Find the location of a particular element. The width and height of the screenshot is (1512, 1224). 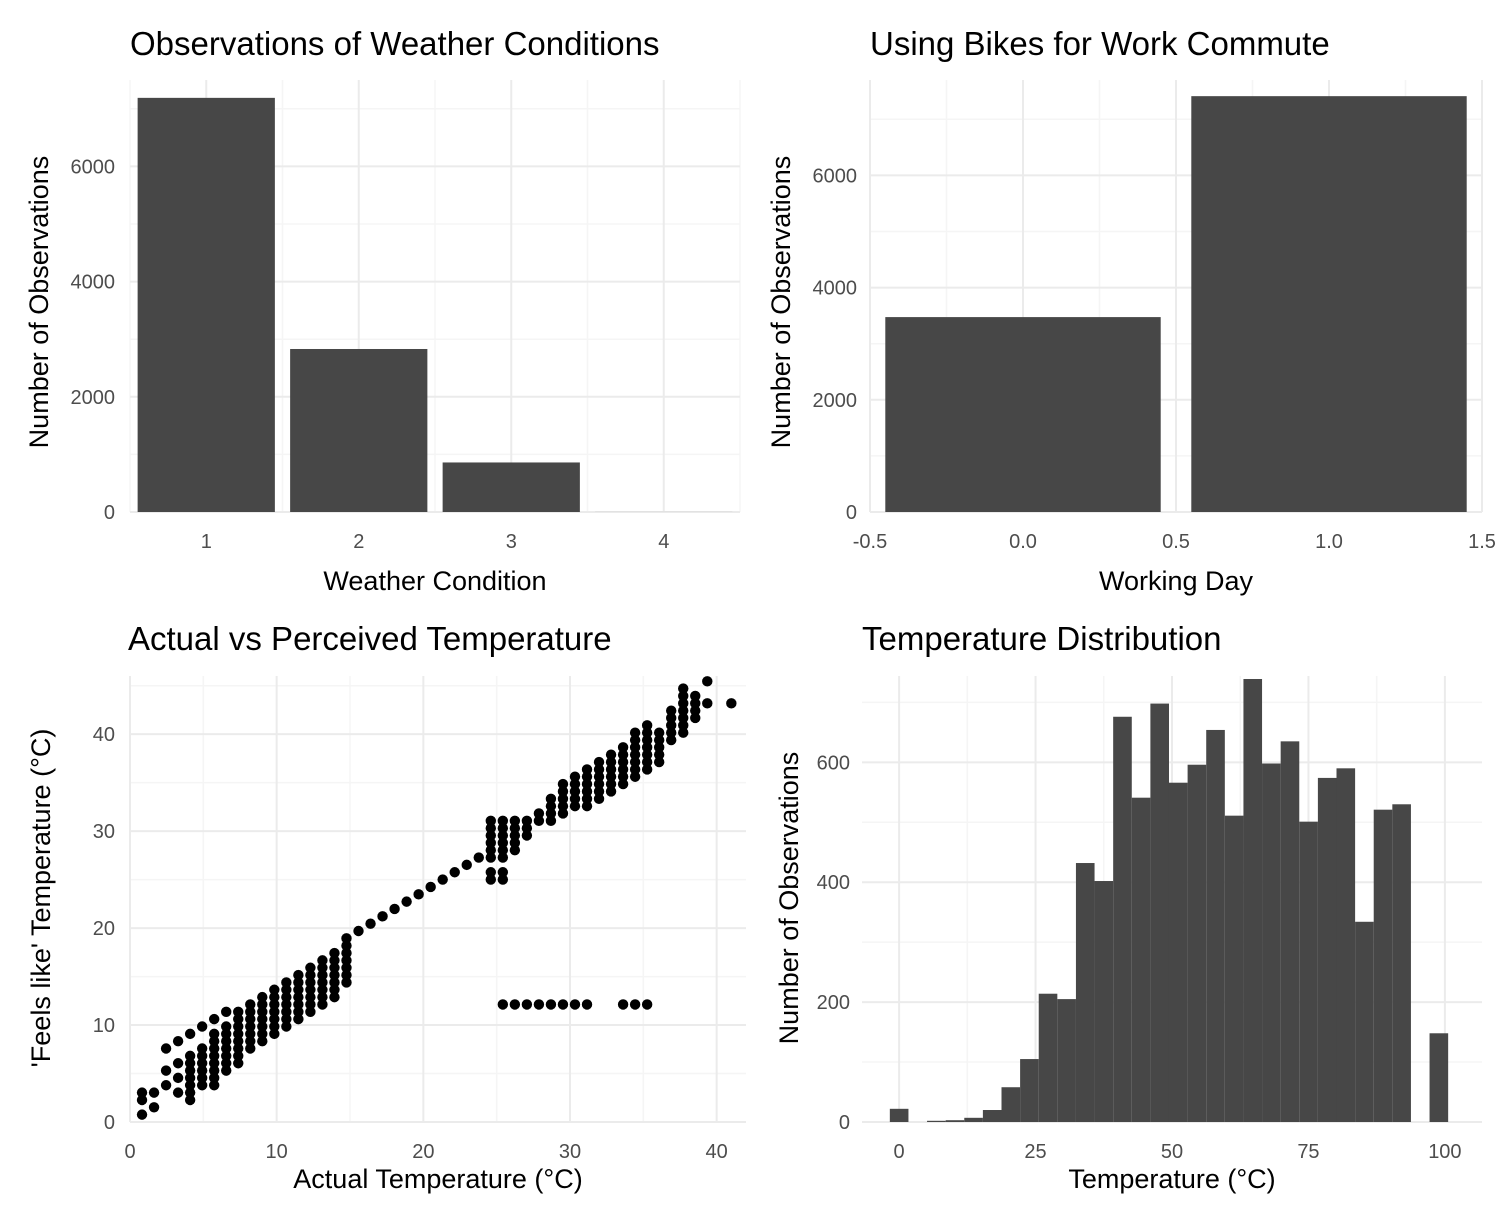

data-marks is located at coordinates (435, 304).